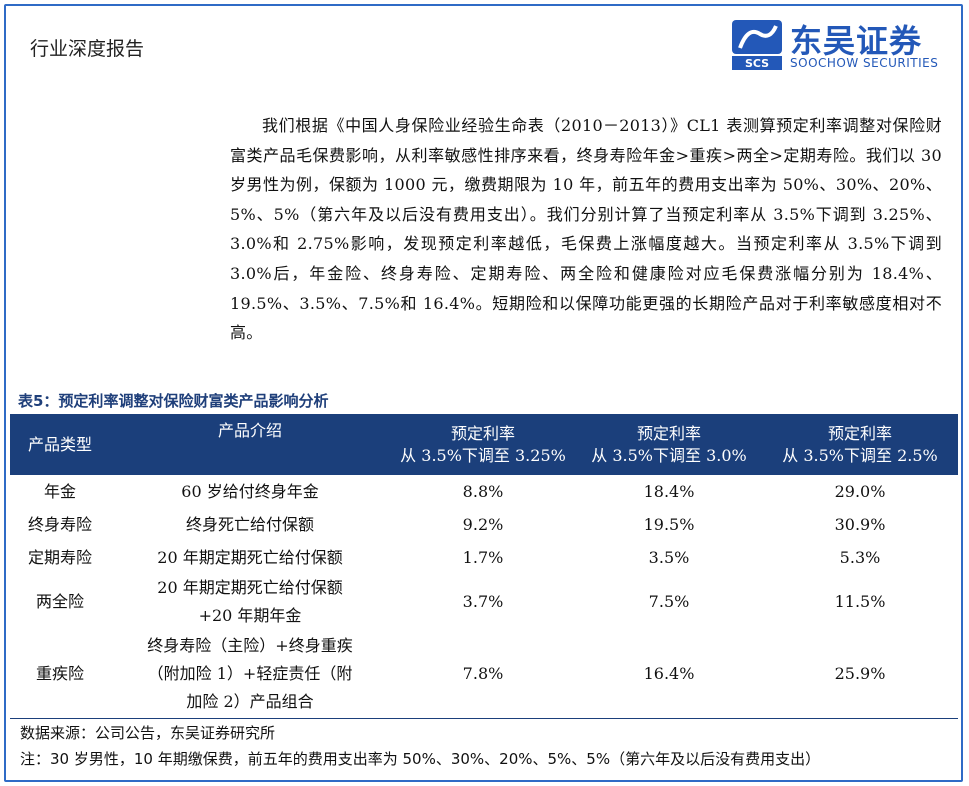 The image size is (969, 786). What do you see at coordinates (864, 63) in the screenshot?
I see `logo-english-name: SOOCHOW SECURITIES` at bounding box center [864, 63].